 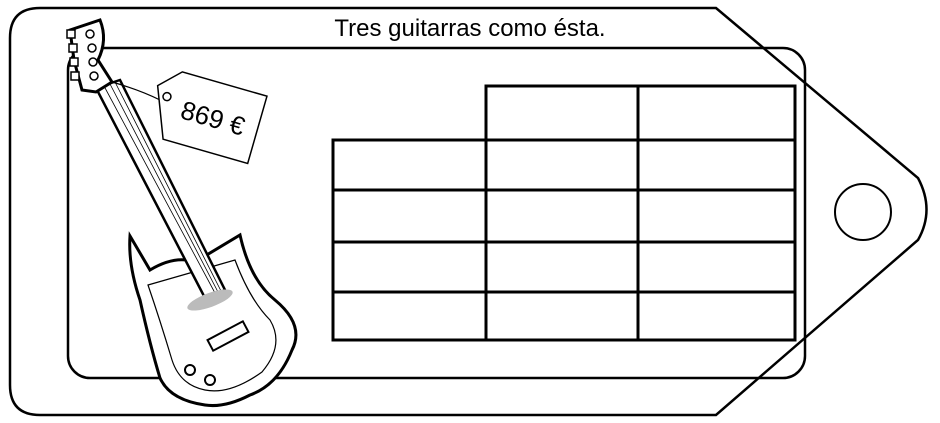 I want to click on title: Tres guitarras como ésta., so click(x=469, y=28).